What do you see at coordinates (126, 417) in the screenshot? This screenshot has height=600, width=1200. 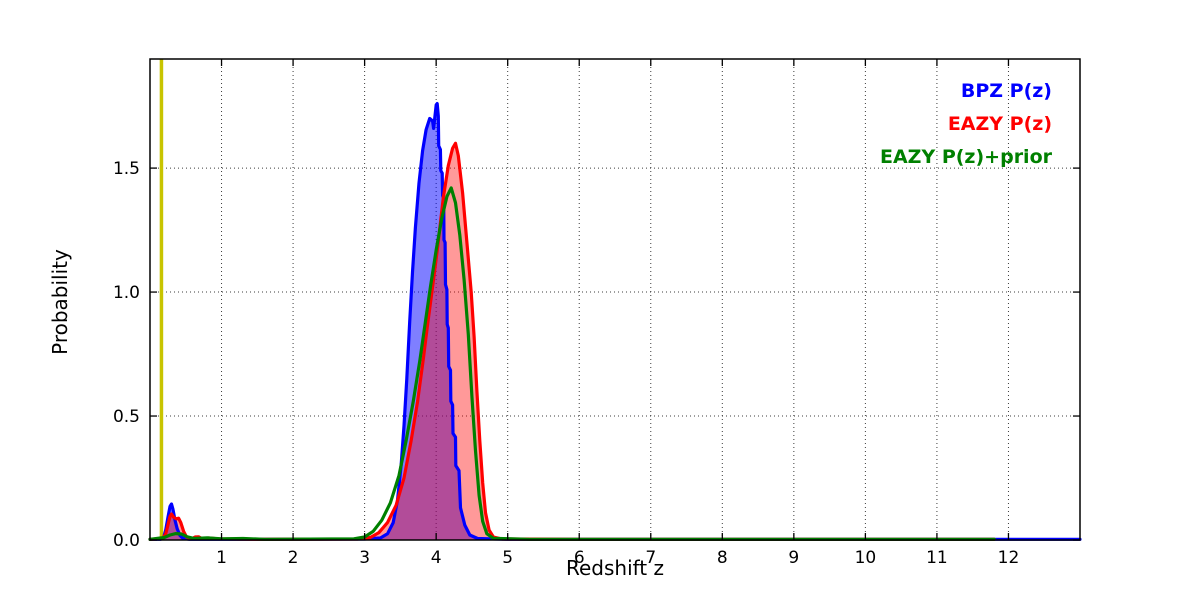 I see `y-tick-label: 0.5` at bounding box center [126, 417].